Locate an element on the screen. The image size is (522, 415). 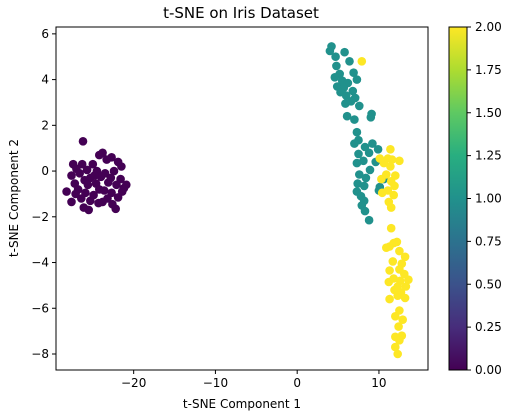
colorbar-tick-label: 0.00 is located at coordinates (488, 370).